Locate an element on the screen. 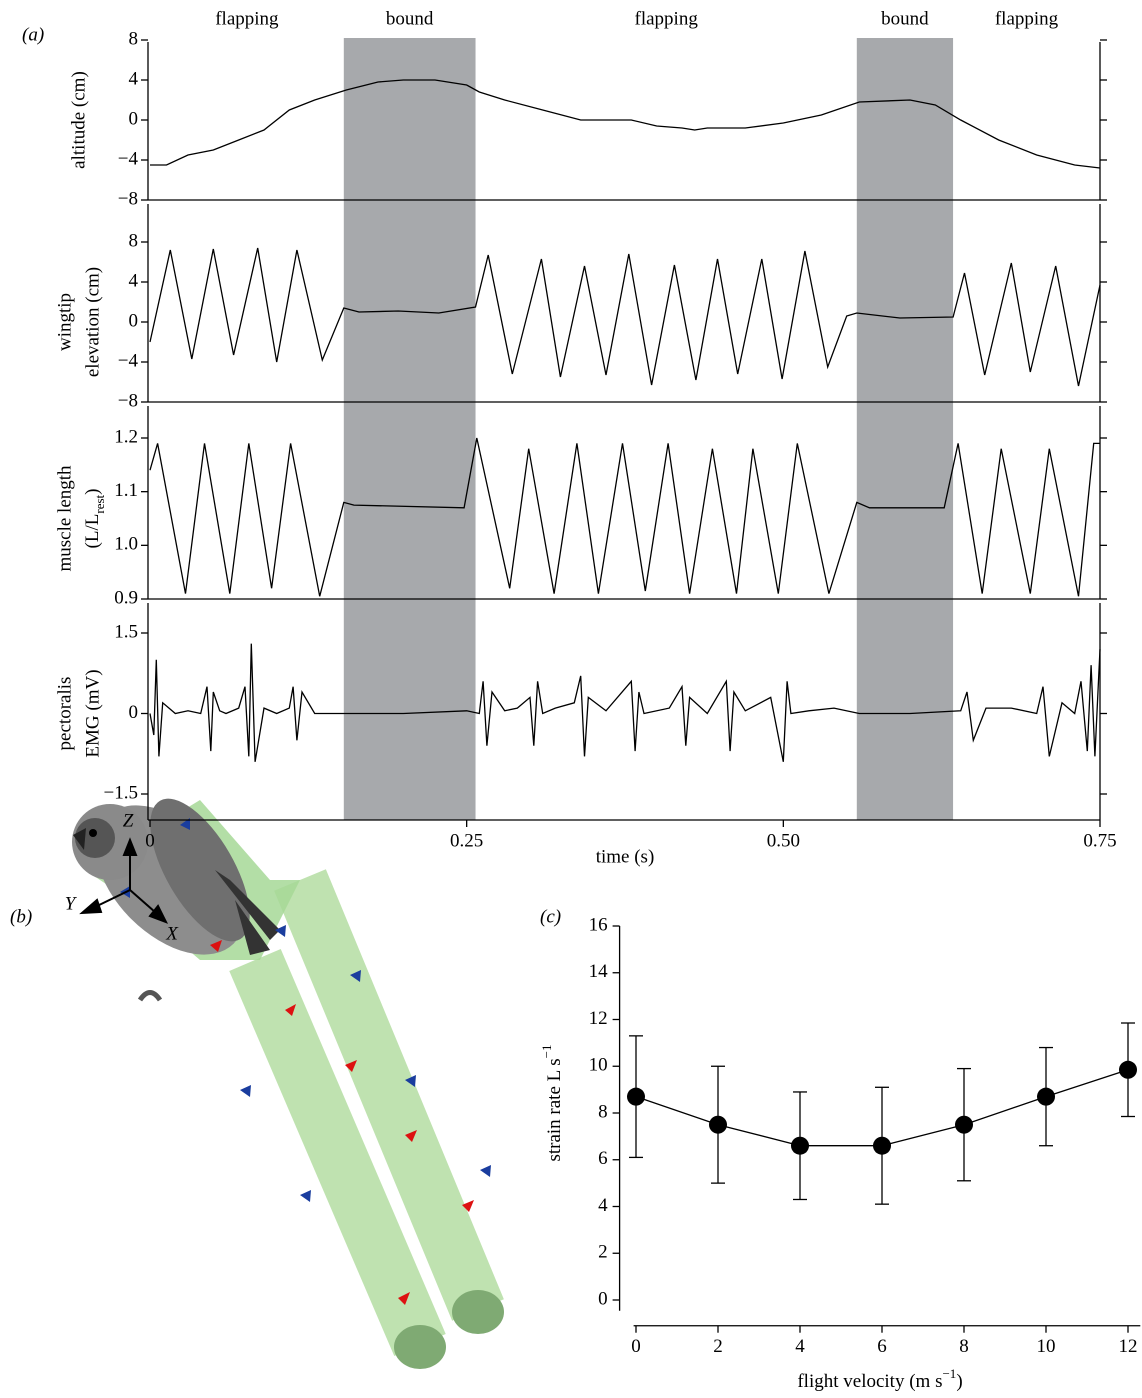 The width and height of the screenshot is (1142, 1398). y-axis-label-part: (L/L is located at coordinates (92, 531).